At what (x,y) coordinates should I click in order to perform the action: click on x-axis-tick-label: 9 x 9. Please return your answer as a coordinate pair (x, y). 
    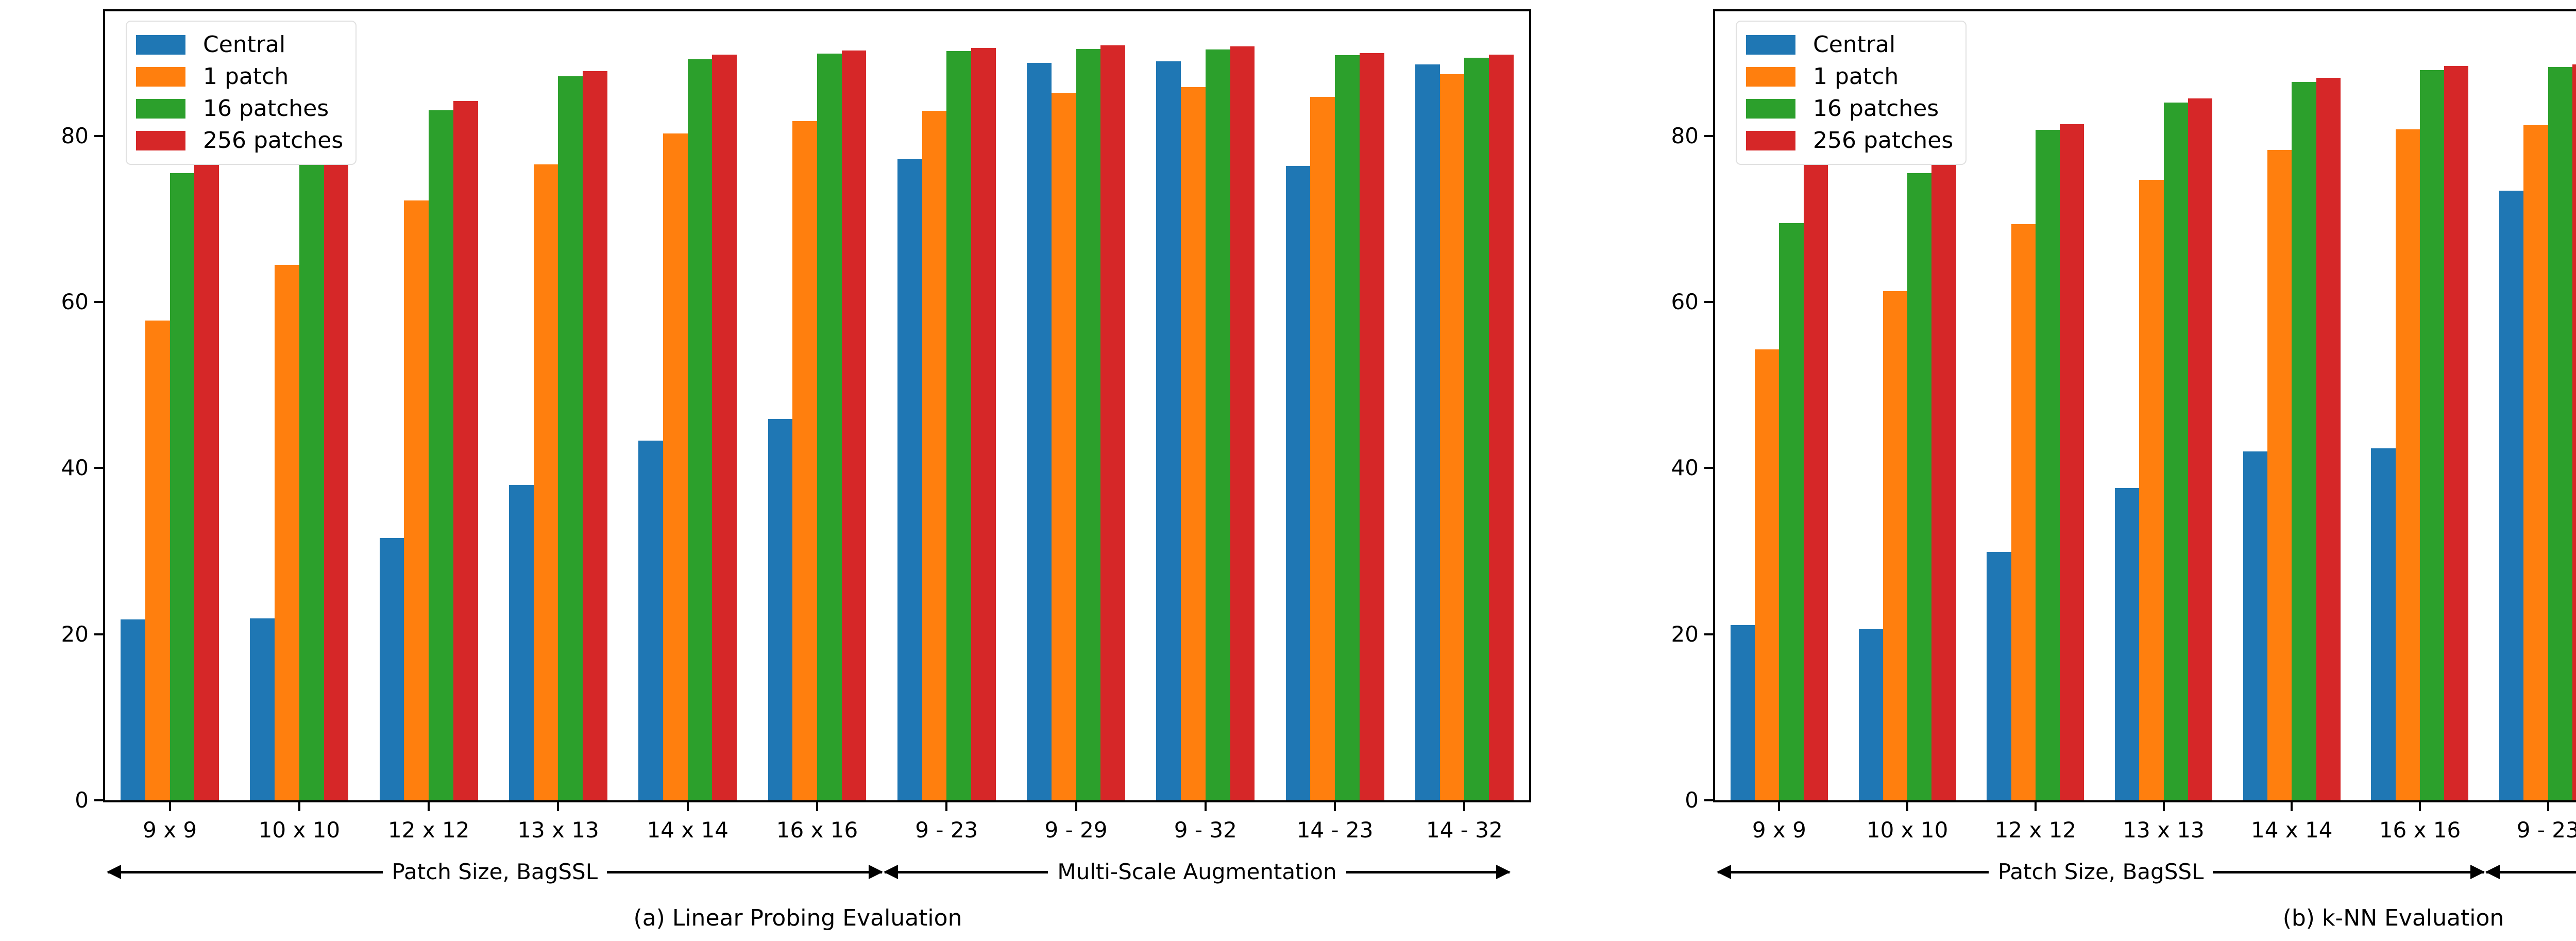
    Looking at the image, I should click on (1779, 830).